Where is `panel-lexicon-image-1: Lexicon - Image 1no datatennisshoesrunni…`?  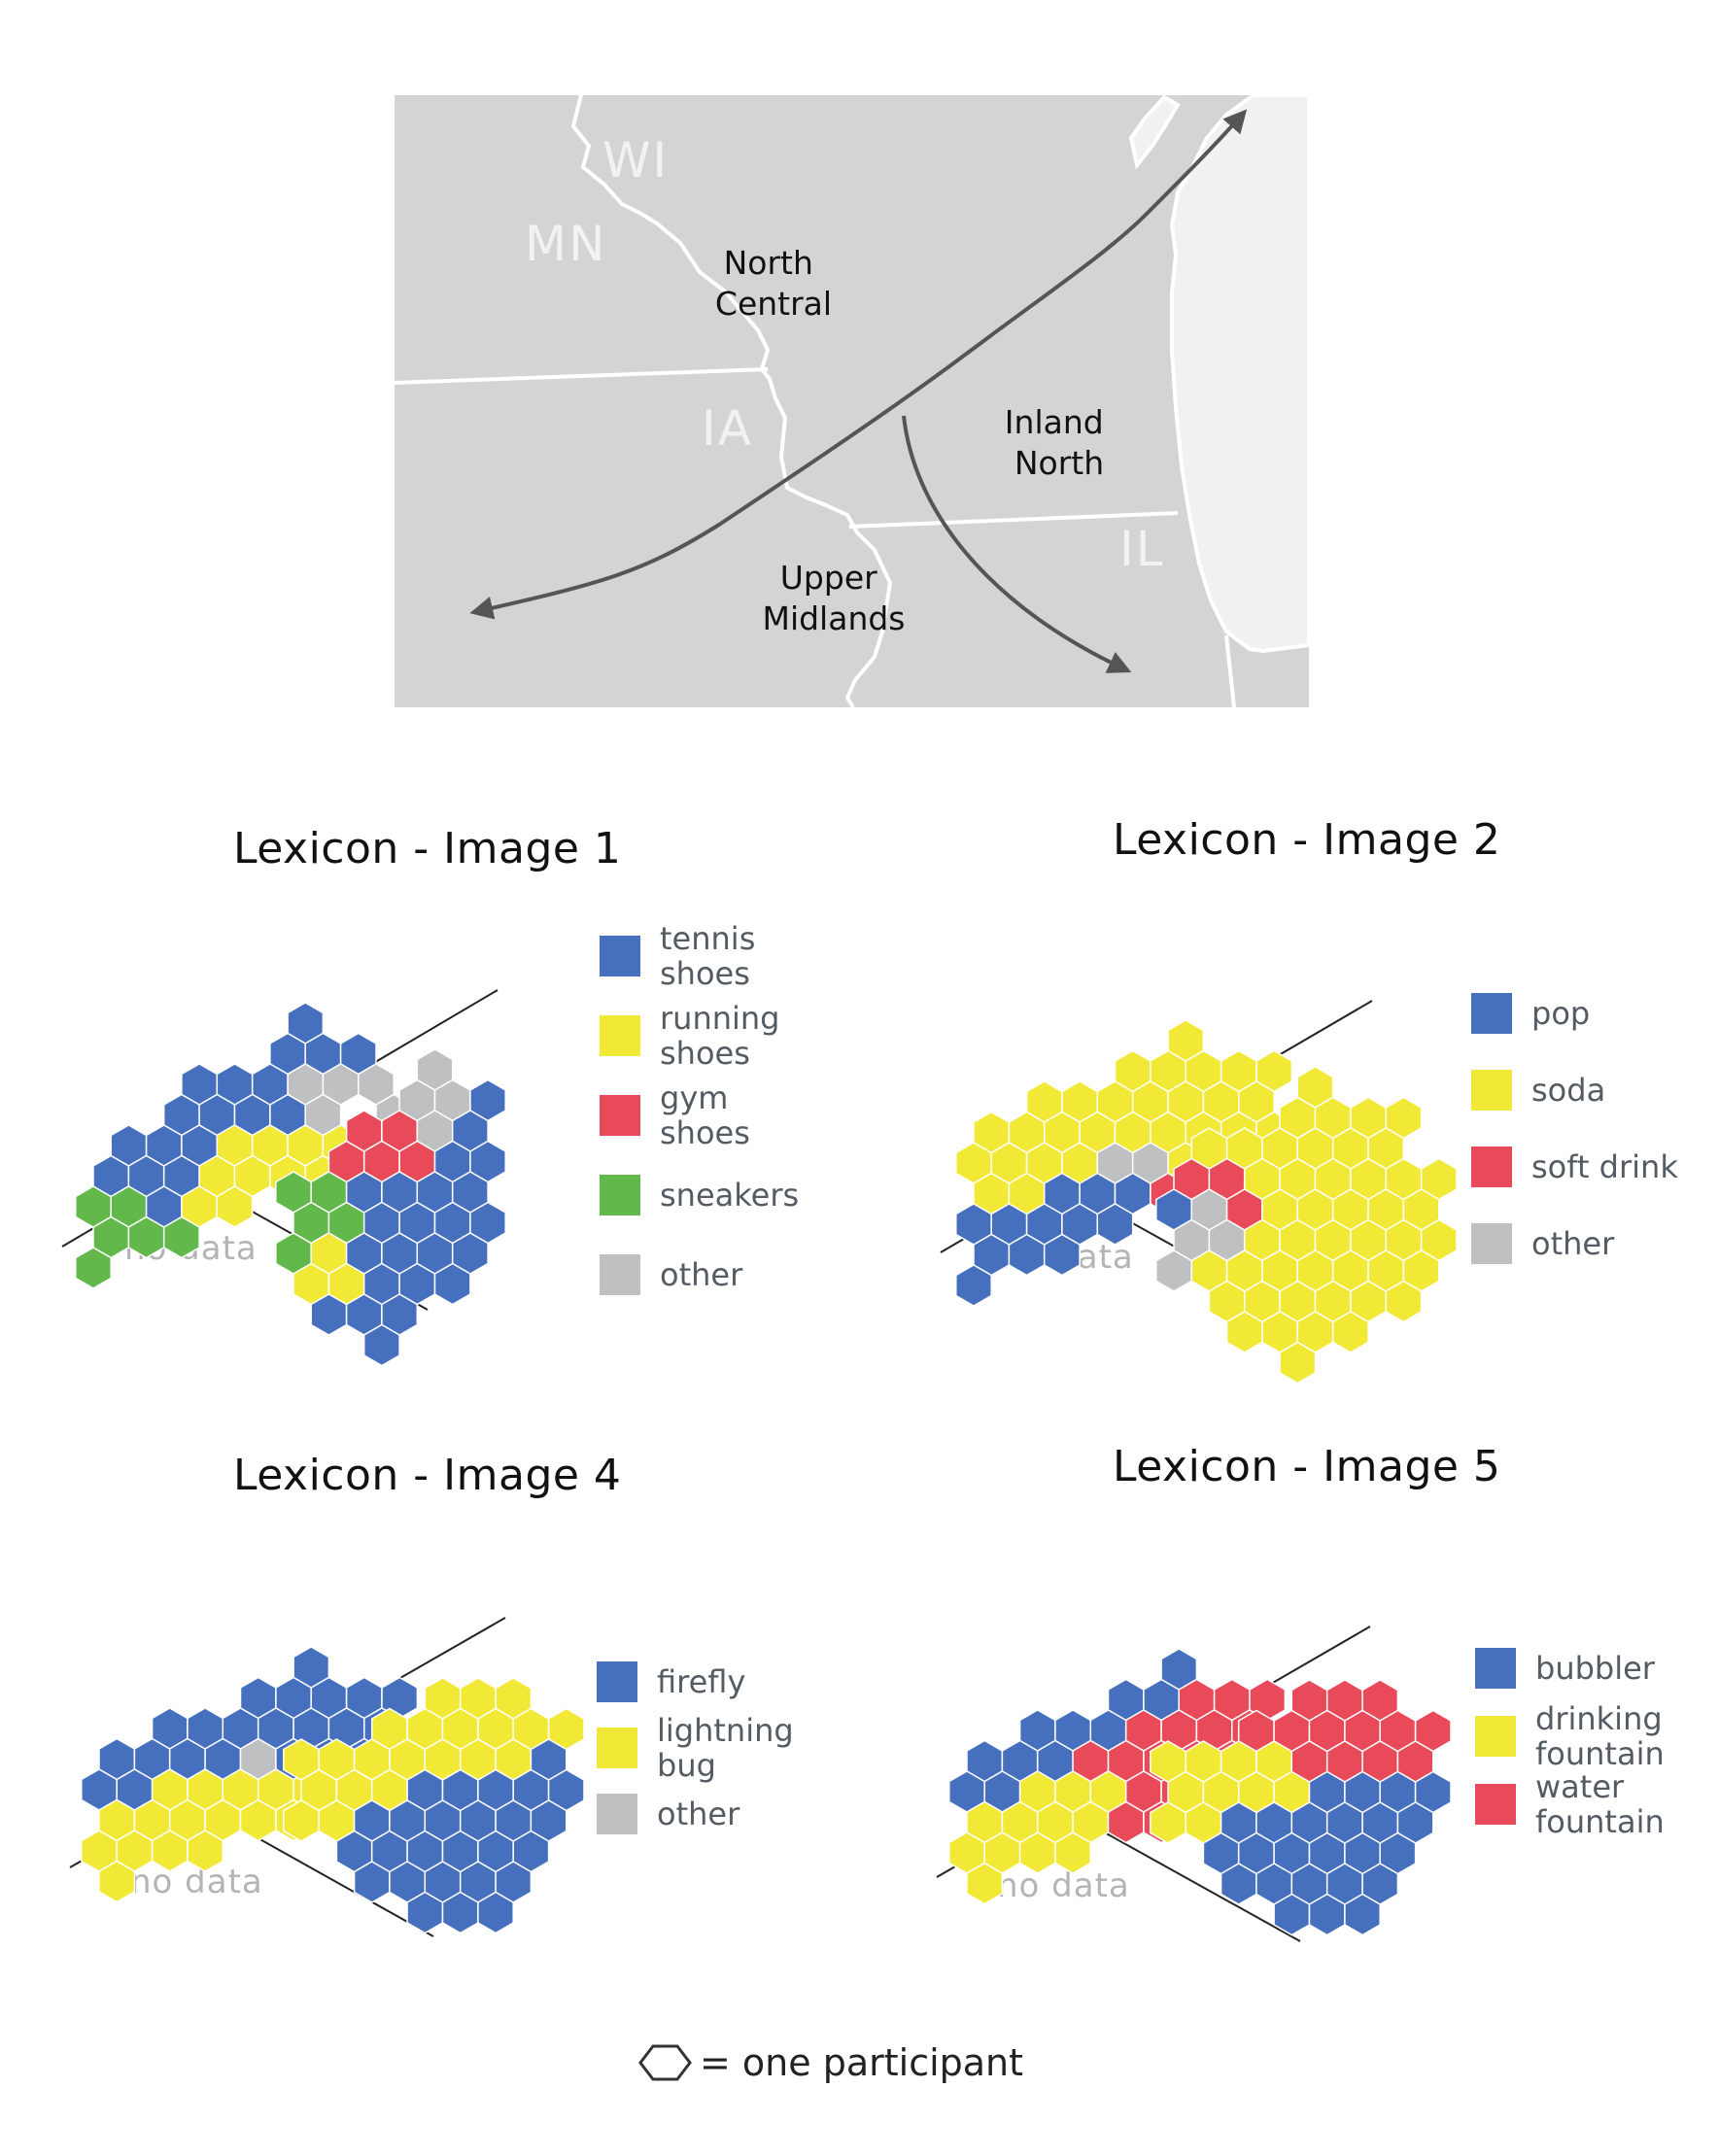 panel-lexicon-image-1: Lexicon - Image 1no datatennisshoesrunni… is located at coordinates (430, 1095).